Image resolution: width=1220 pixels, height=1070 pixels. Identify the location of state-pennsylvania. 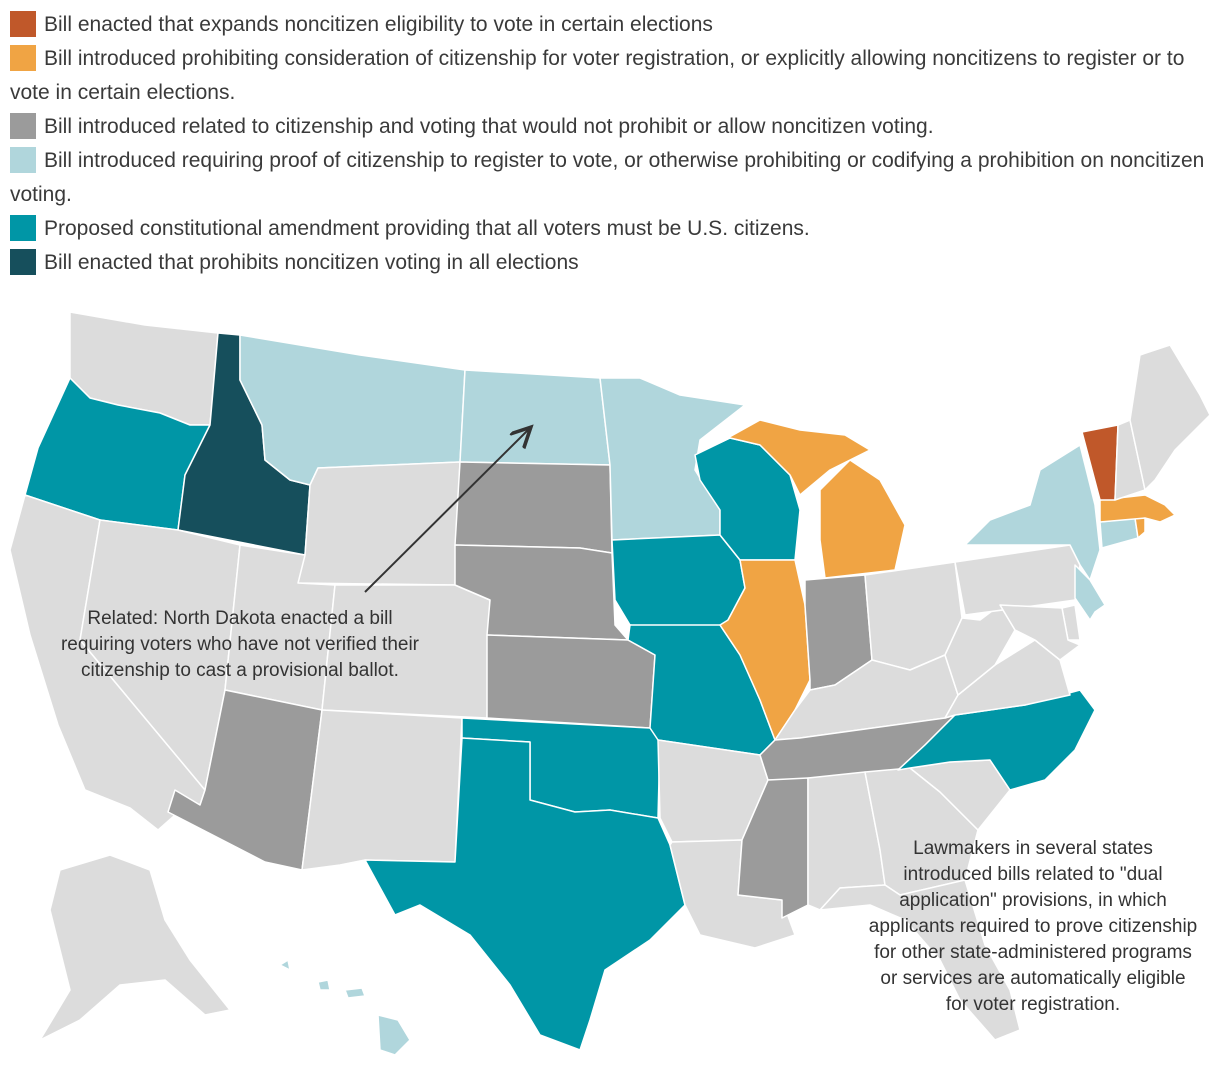
(1017, 580).